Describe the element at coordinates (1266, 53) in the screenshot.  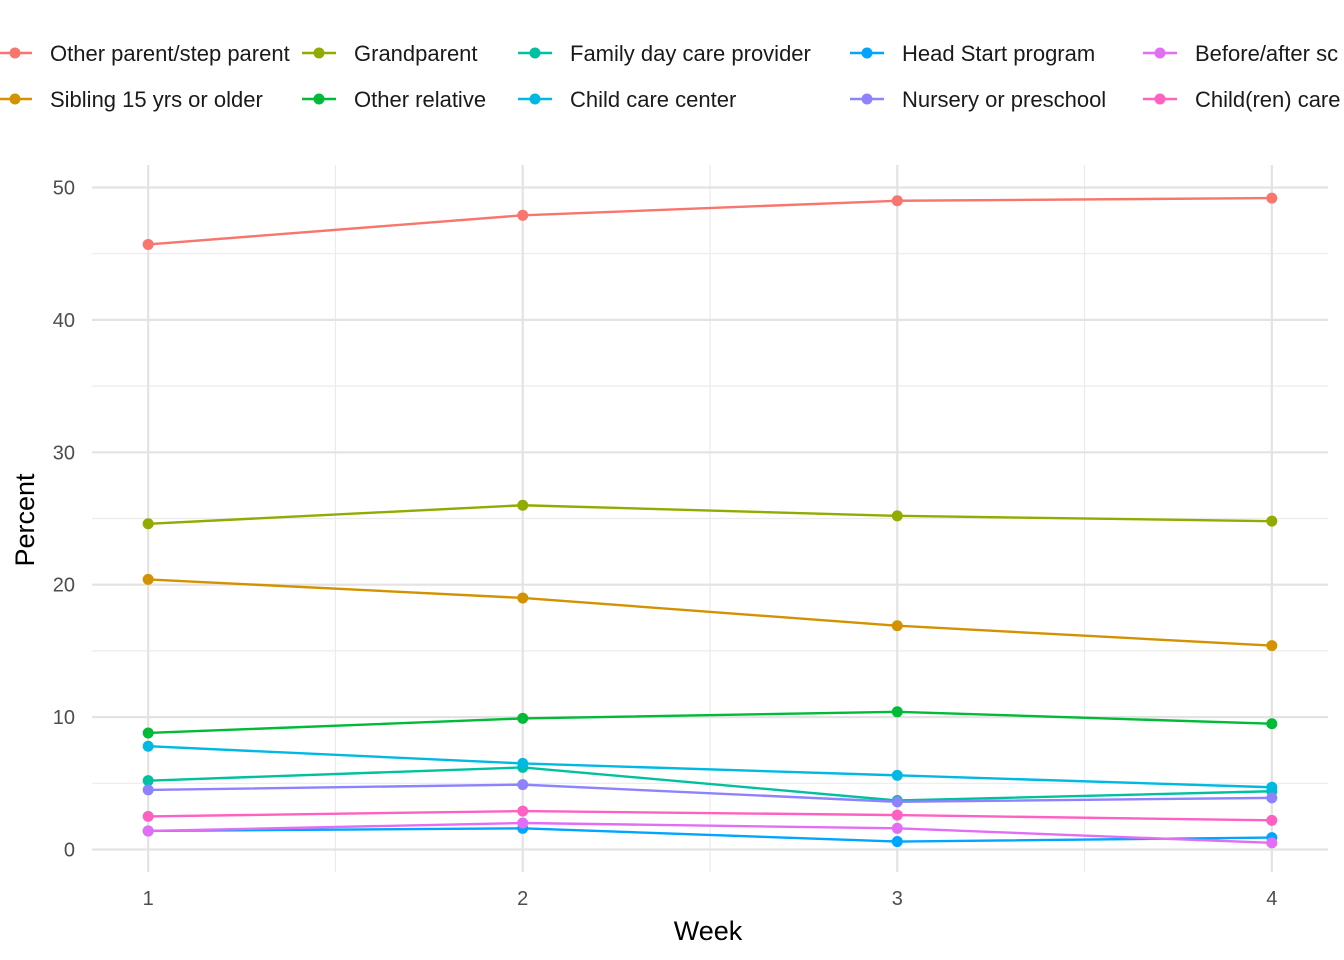
I see `legend-label: Before/after sc` at that location.